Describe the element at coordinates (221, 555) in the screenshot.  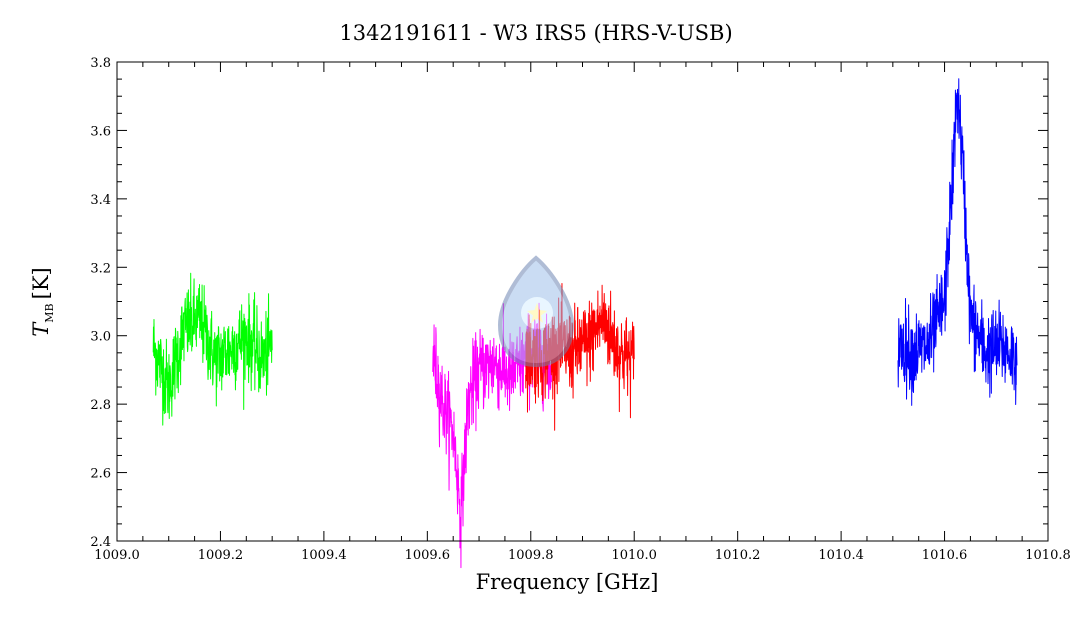
I see `x-tick-label: 1009.2` at that location.